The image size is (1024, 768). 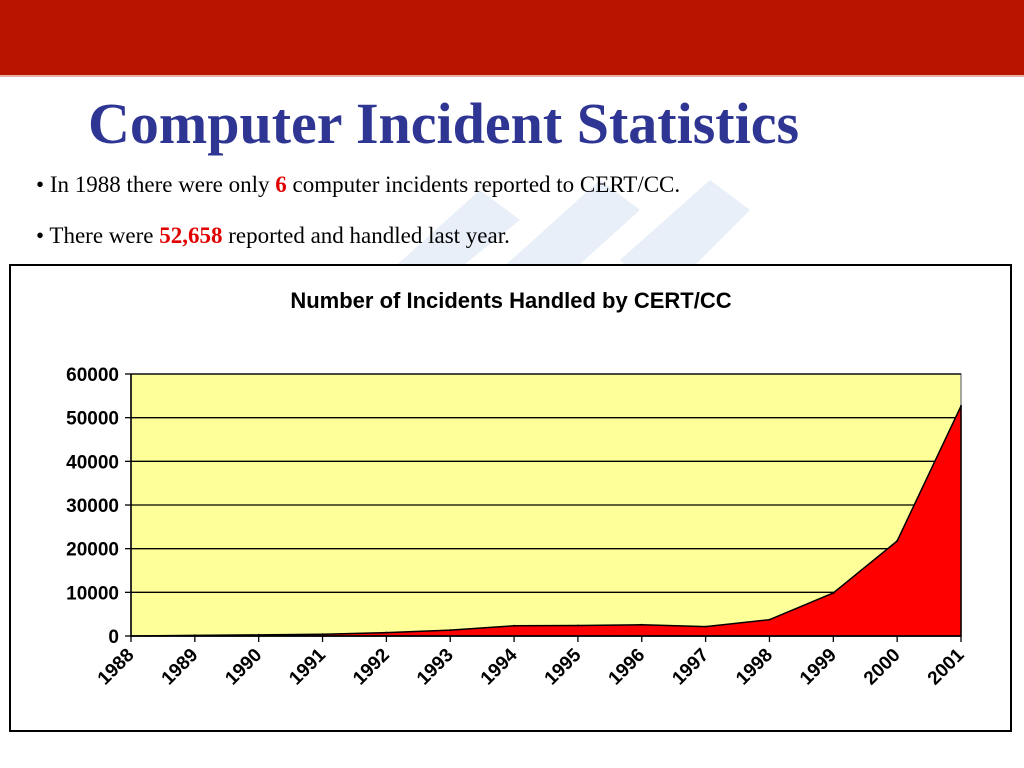 I want to click on y-tick-label: 20000, so click(x=92, y=550).